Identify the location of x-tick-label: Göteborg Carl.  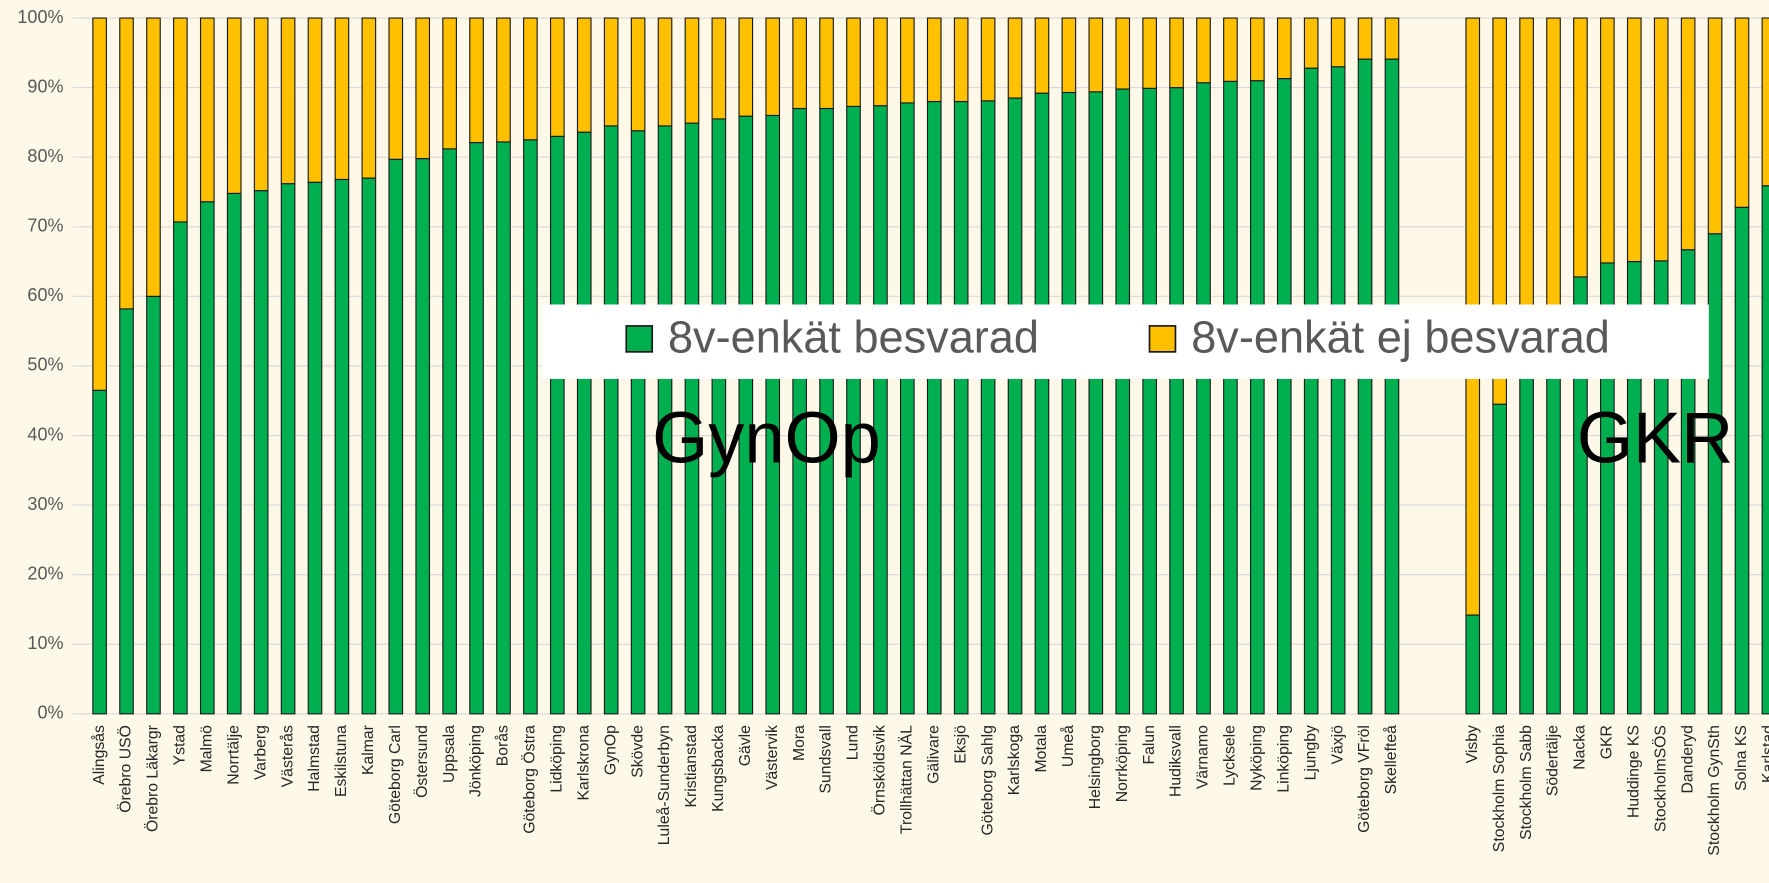
(395, 774).